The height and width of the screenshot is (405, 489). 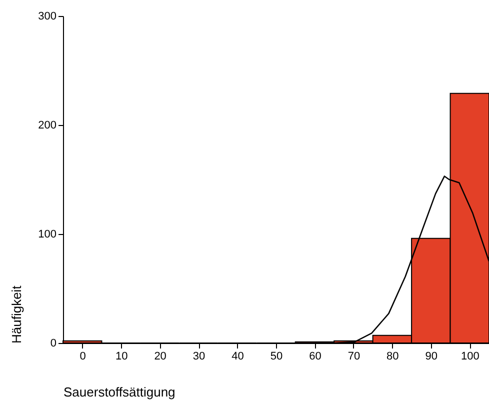 I want to click on x-tick-label: 60, so click(x=315, y=356).